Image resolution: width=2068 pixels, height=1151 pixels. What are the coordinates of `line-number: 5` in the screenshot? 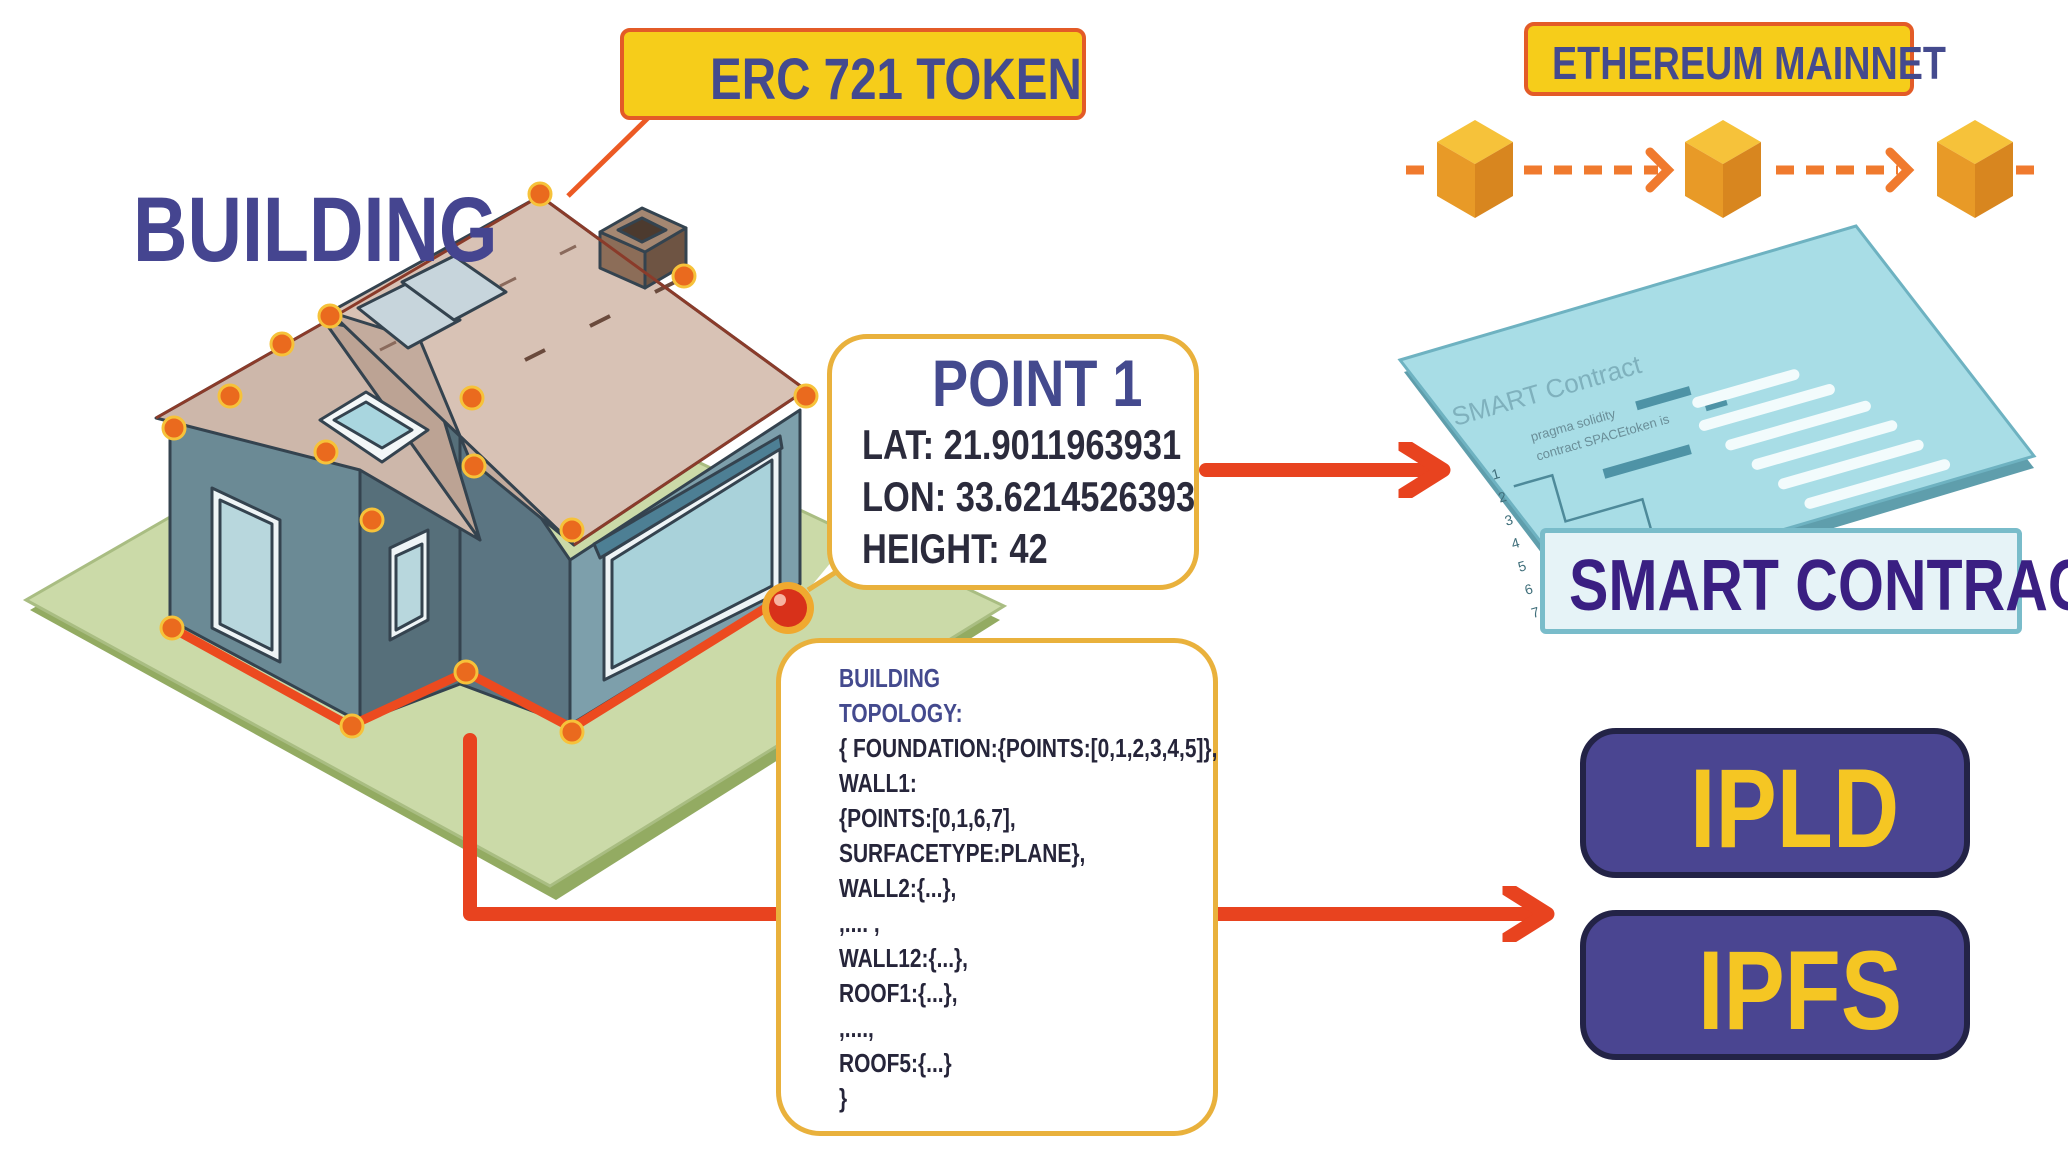 It's located at (1522, 566).